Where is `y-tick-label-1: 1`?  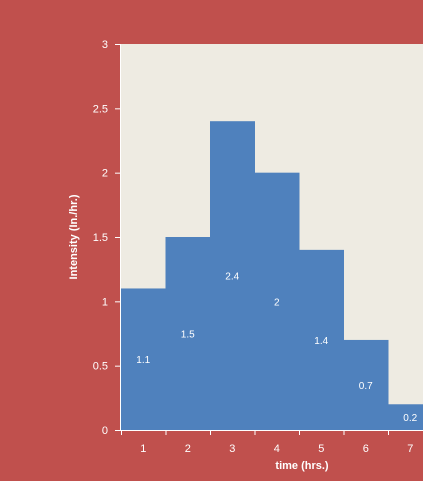
y-tick-label-1: 1 is located at coordinates (105, 302).